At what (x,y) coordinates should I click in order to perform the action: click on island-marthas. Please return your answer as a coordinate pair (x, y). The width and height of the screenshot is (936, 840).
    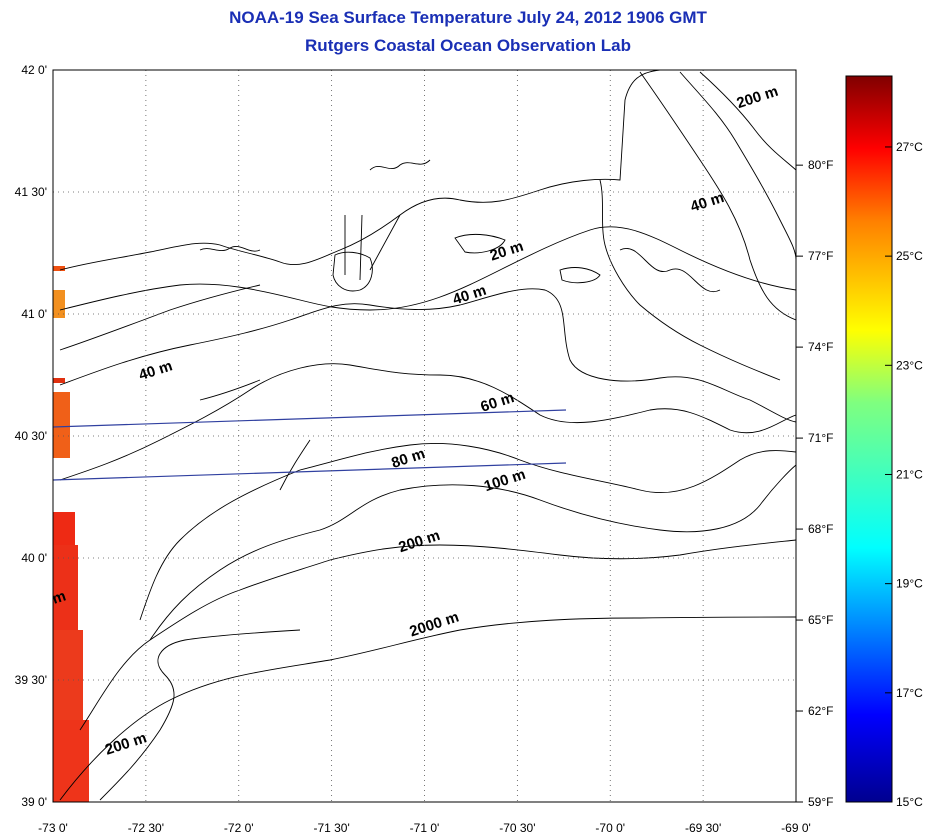
    Looking at the image, I should click on (480, 243).